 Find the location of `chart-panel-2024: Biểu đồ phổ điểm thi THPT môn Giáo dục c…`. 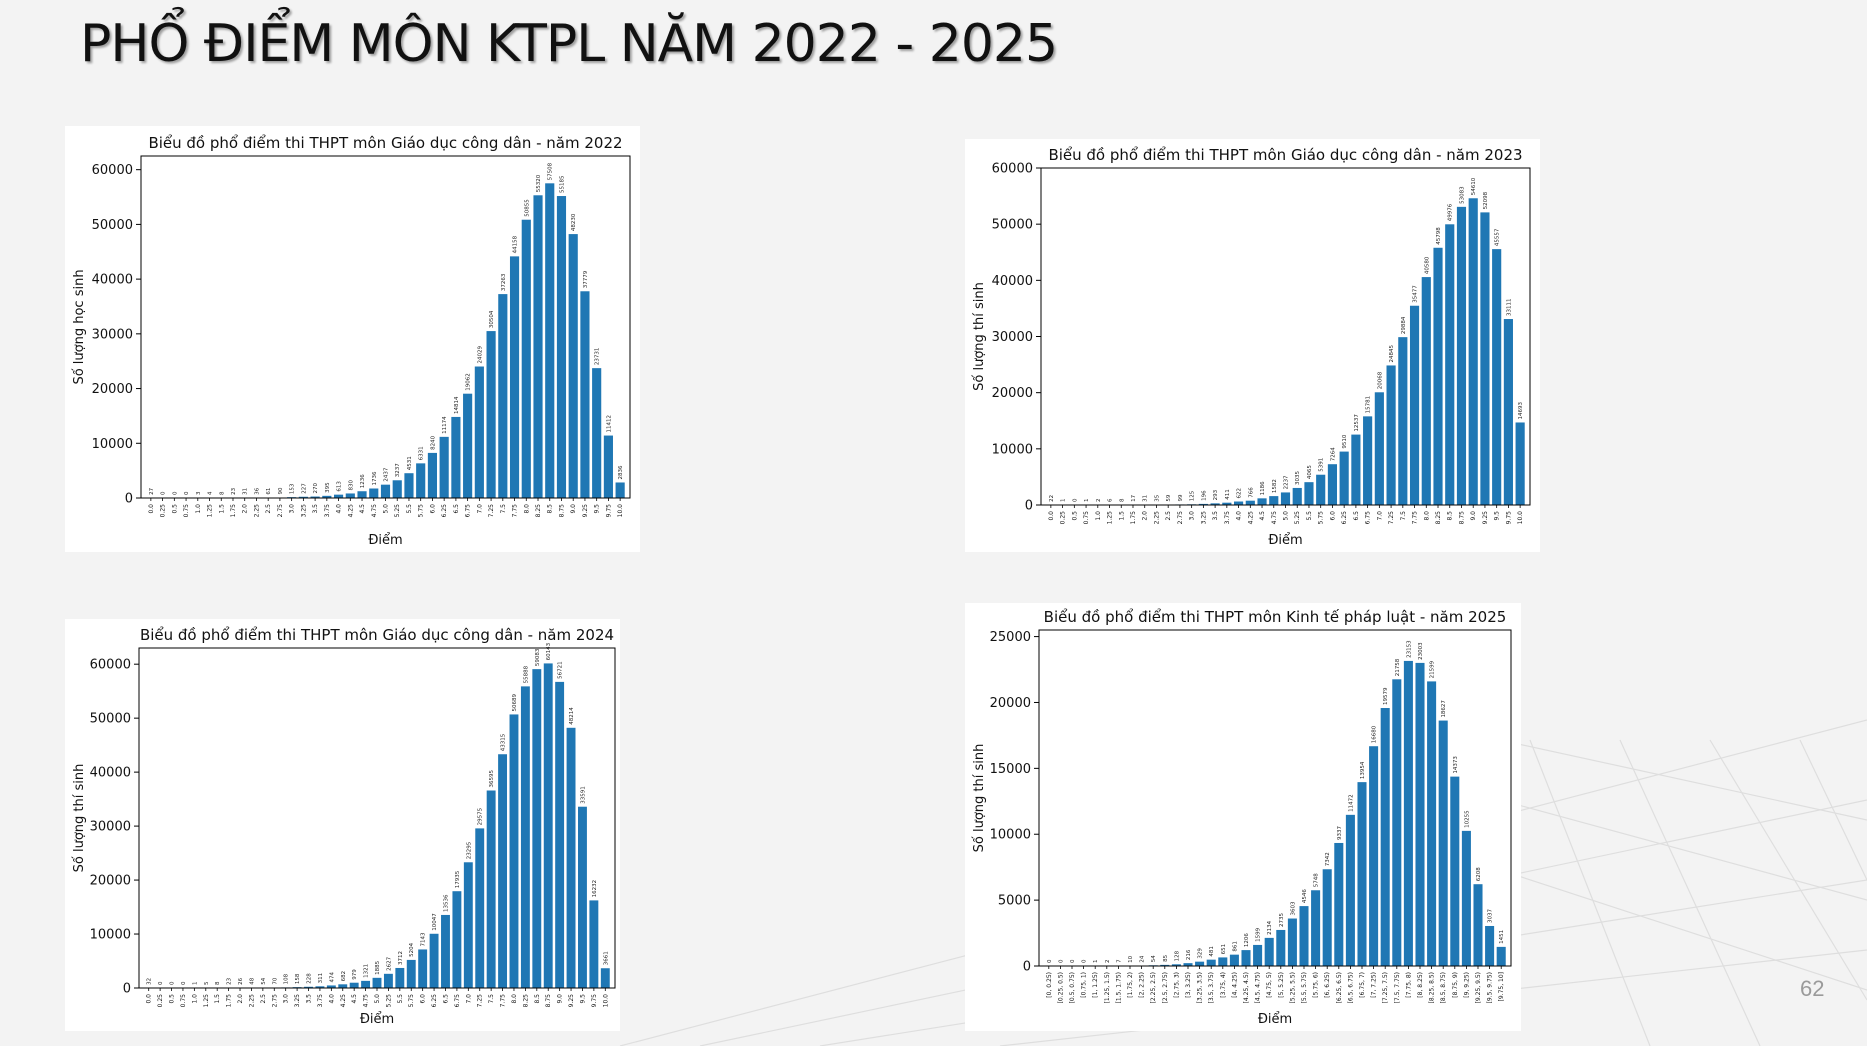

chart-panel-2024: Biểu đồ phổ điểm thi THPT môn Giáo dục c… is located at coordinates (342, 825).